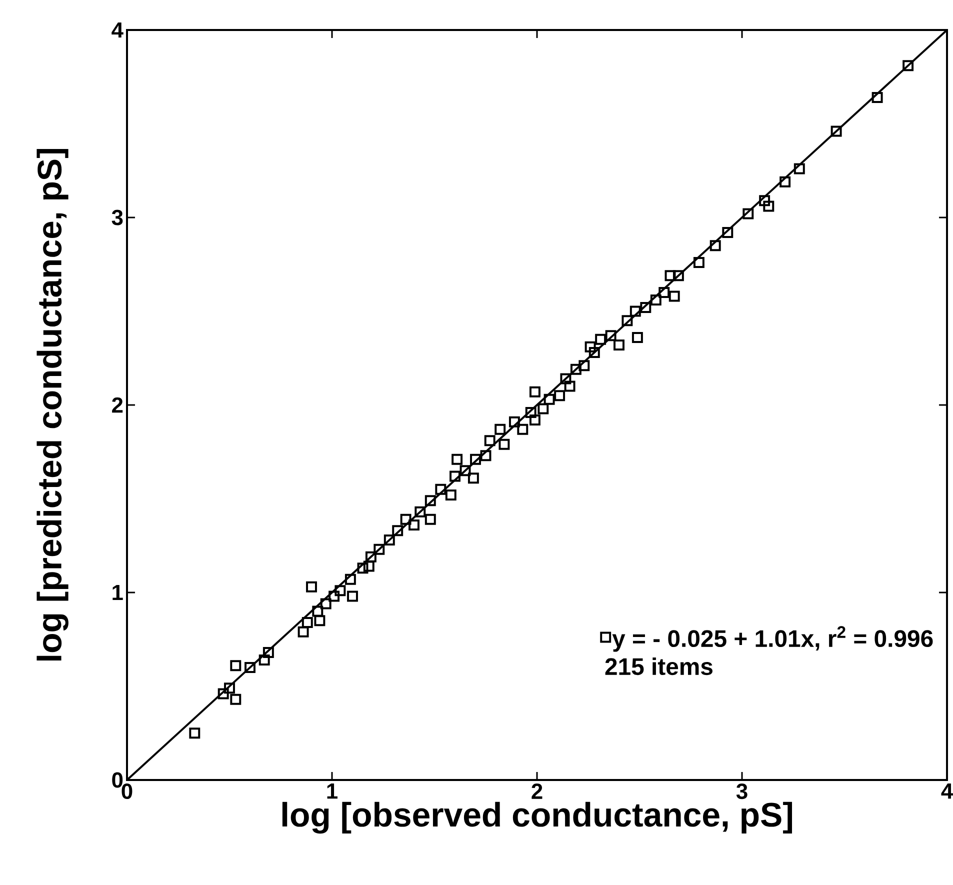 This screenshot has height=885, width=953. I want to click on y-tick-label: 2, so click(117, 405).